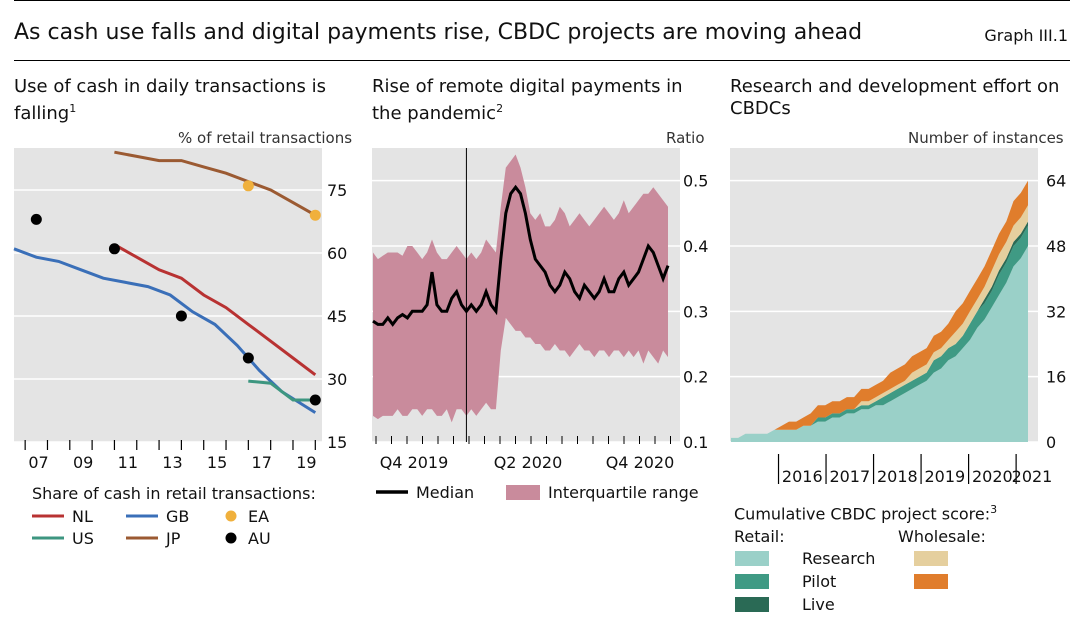 Image resolution: width=1080 pixels, height=628 pixels. I want to click on panel3-ytick-label: 16, so click(1056, 377).